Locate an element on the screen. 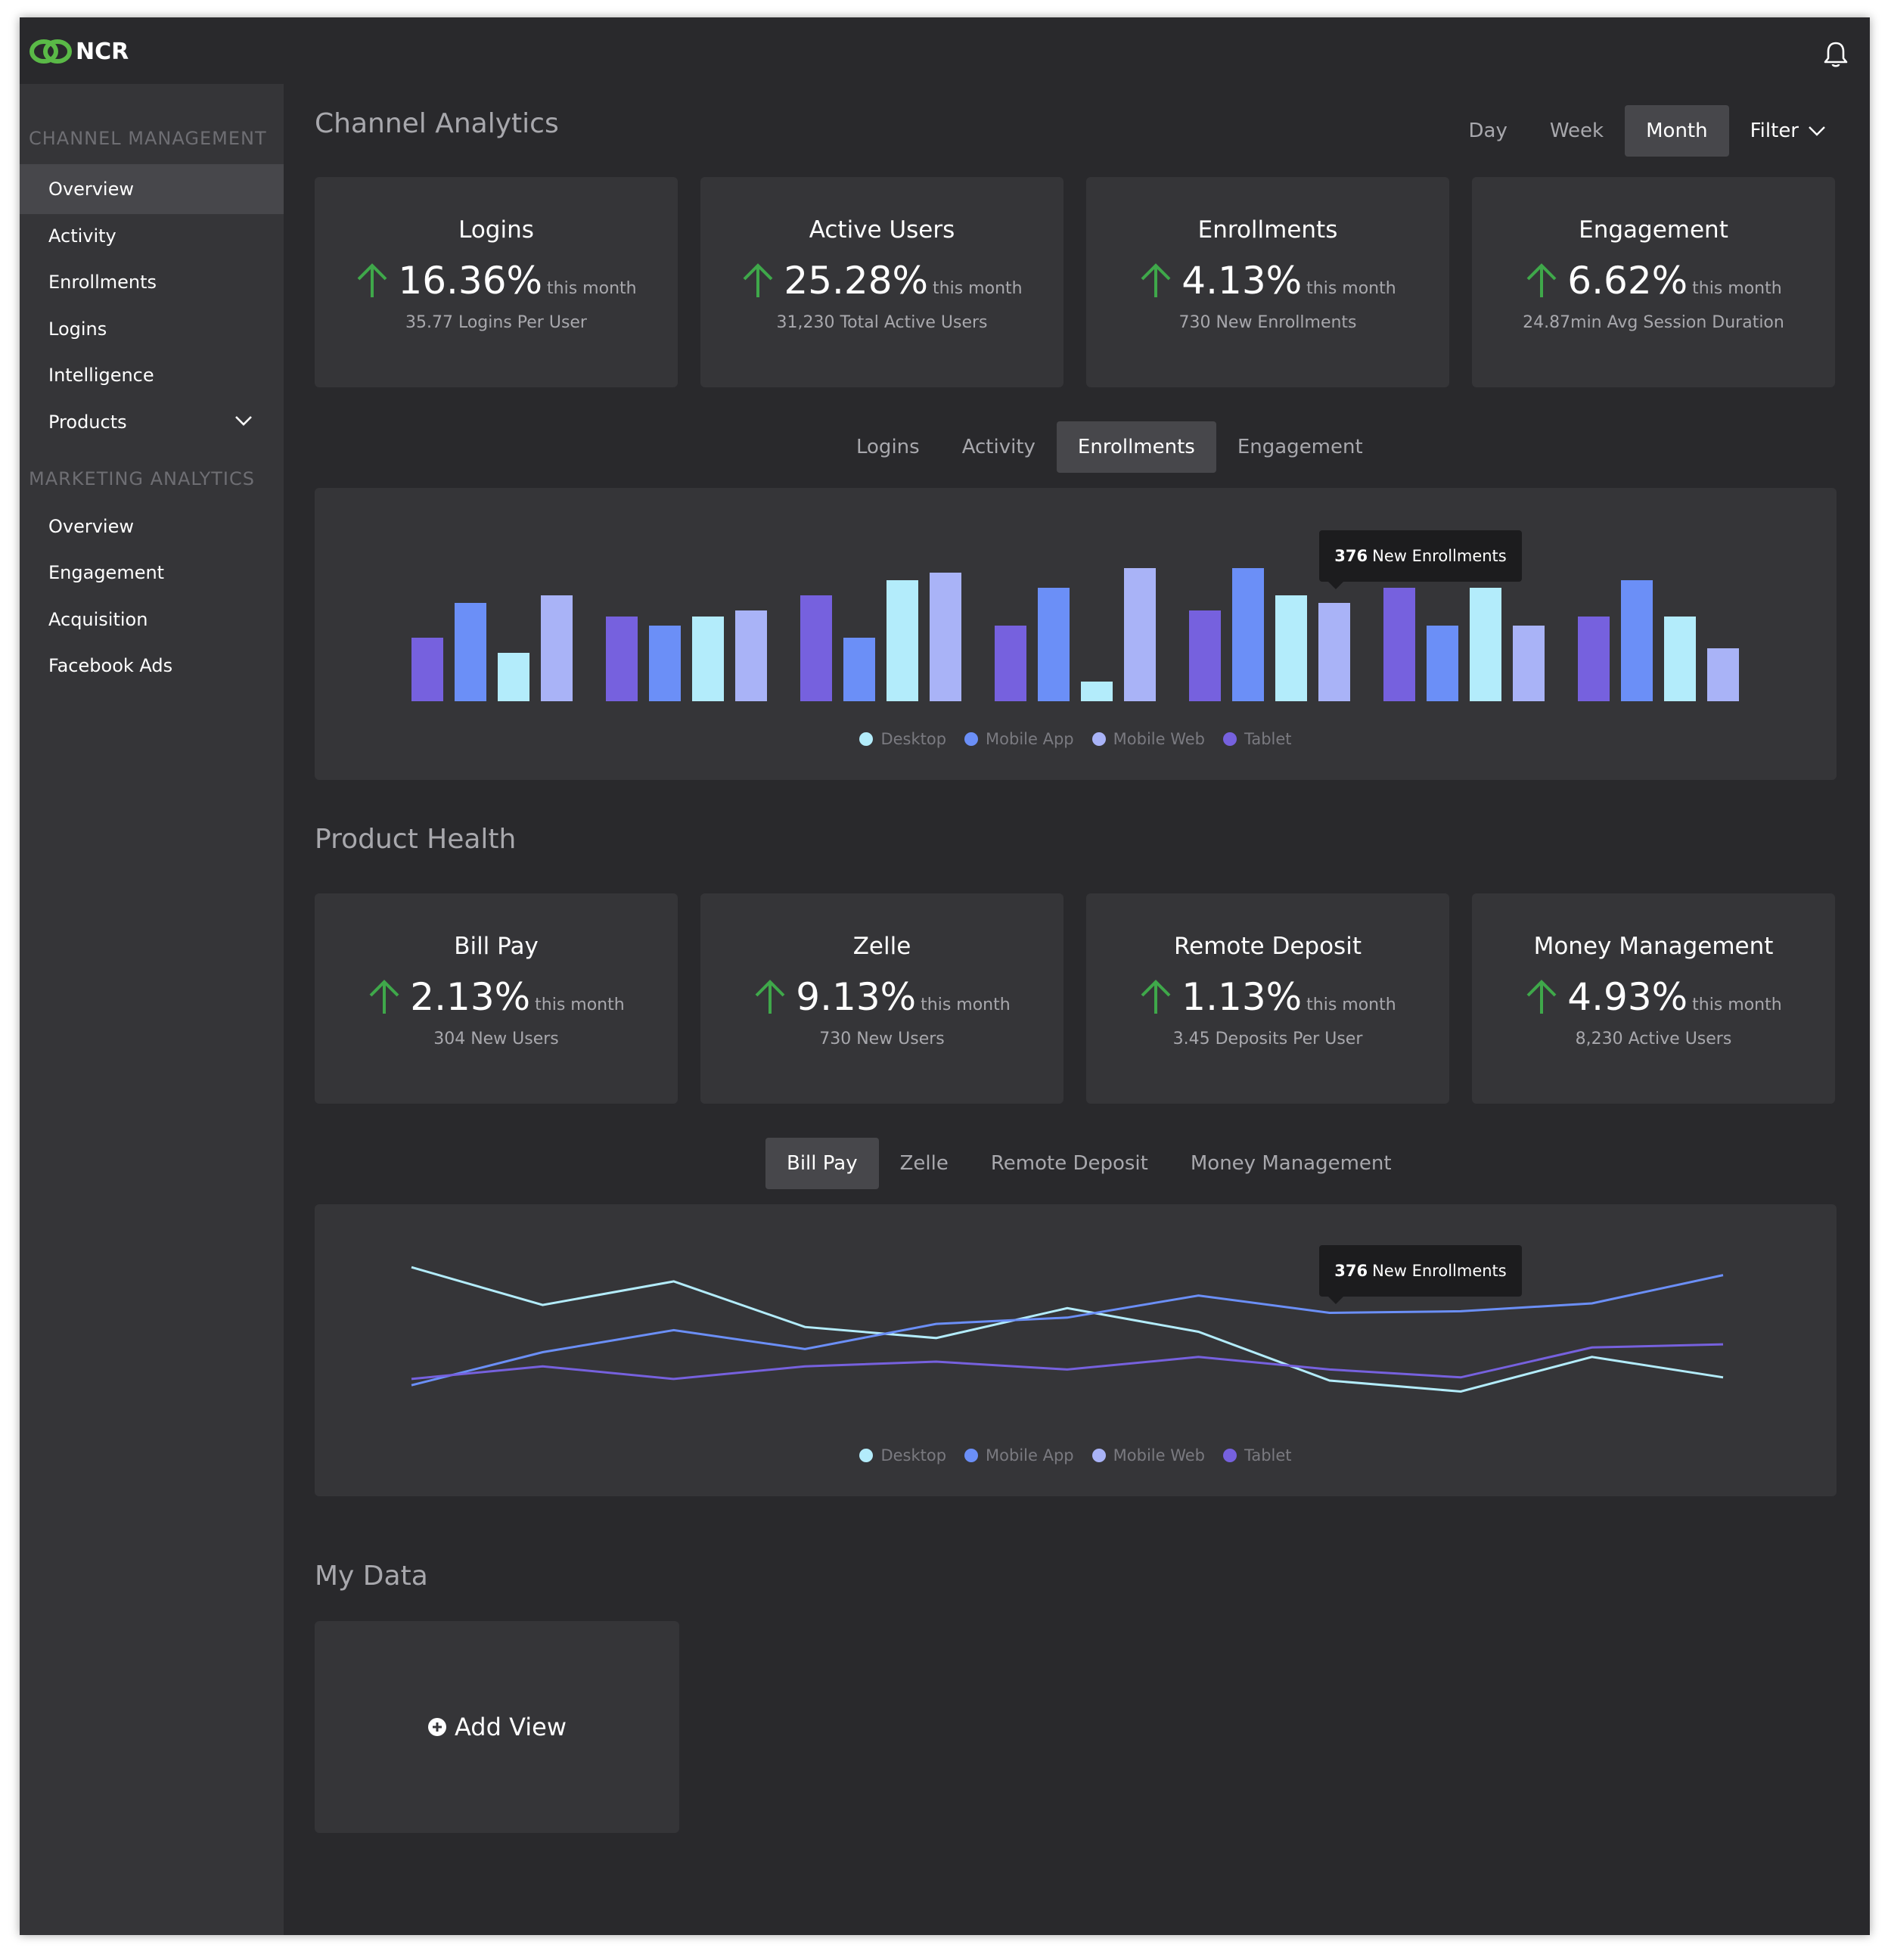  filter-dropdown: Filter is located at coordinates (1788, 131).